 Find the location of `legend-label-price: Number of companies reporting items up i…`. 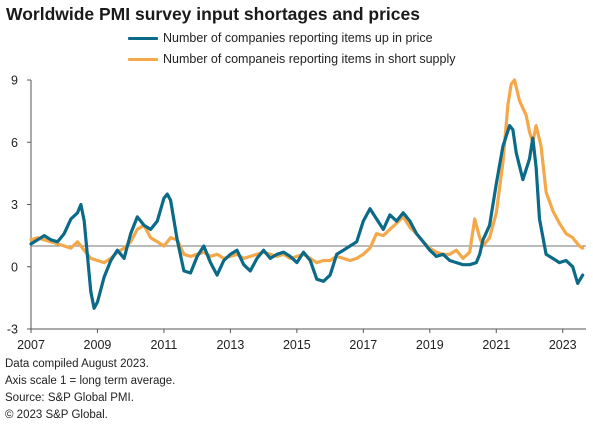

legend-label-price: Number of companies reporting items up i… is located at coordinates (298, 38).